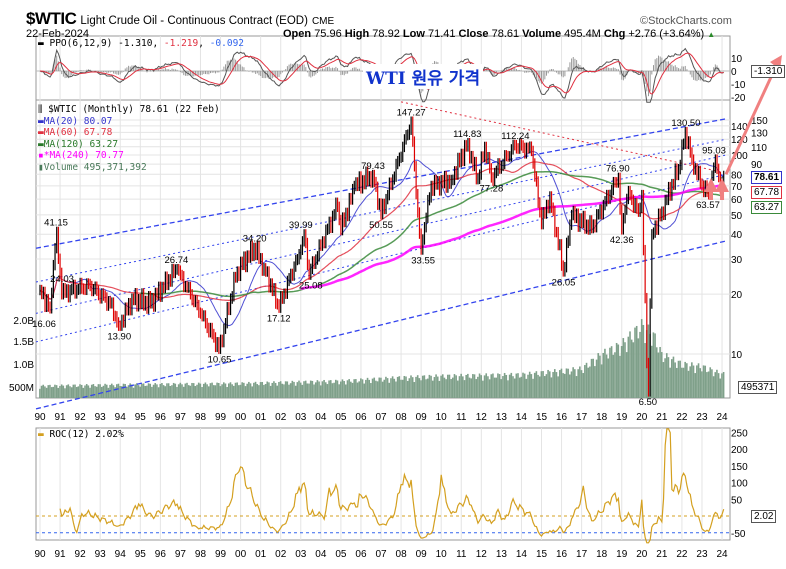 The height and width of the screenshot is (569, 786). What do you see at coordinates (711, 196) in the screenshot?
I see `up-arrow-stem` at bounding box center [711, 196].